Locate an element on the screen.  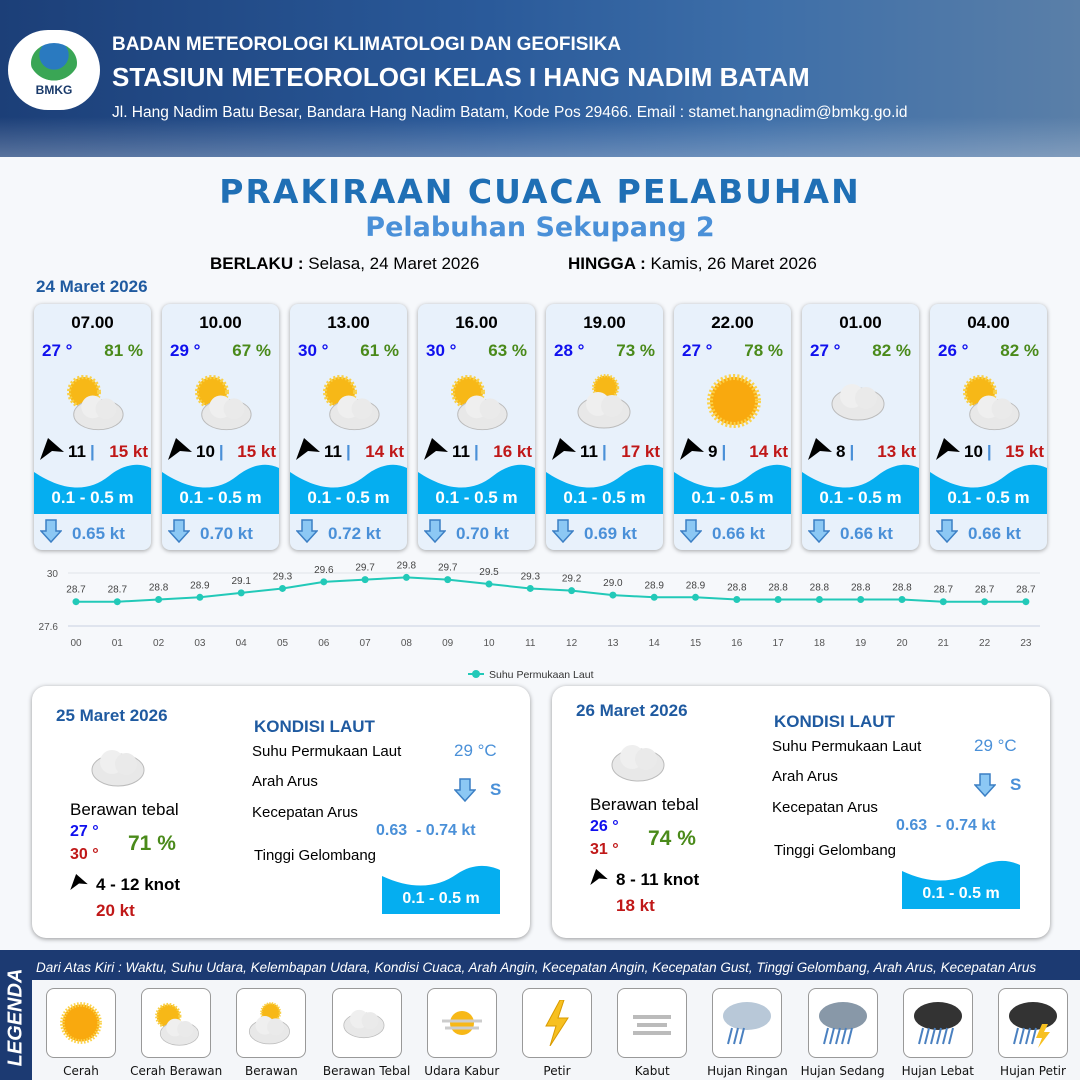
air-temperature: 28 ° is located at coordinates (569, 350).